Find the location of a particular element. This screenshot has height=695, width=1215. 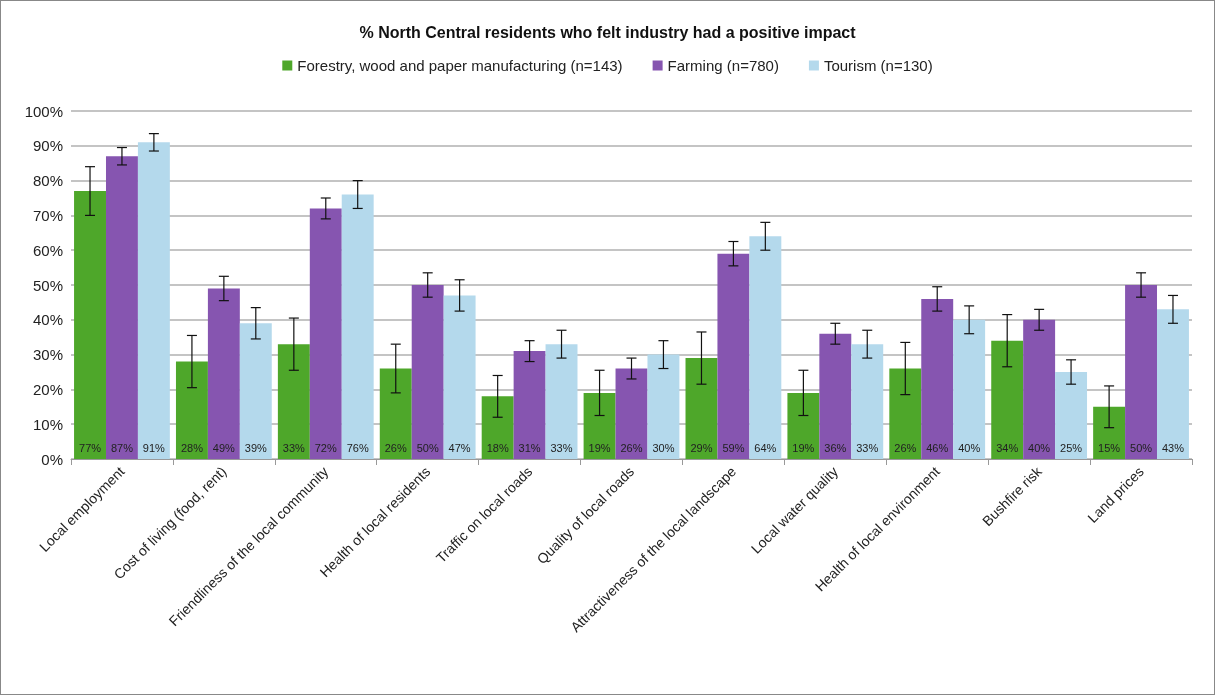

data-label: 76% is located at coordinates (357, 447).